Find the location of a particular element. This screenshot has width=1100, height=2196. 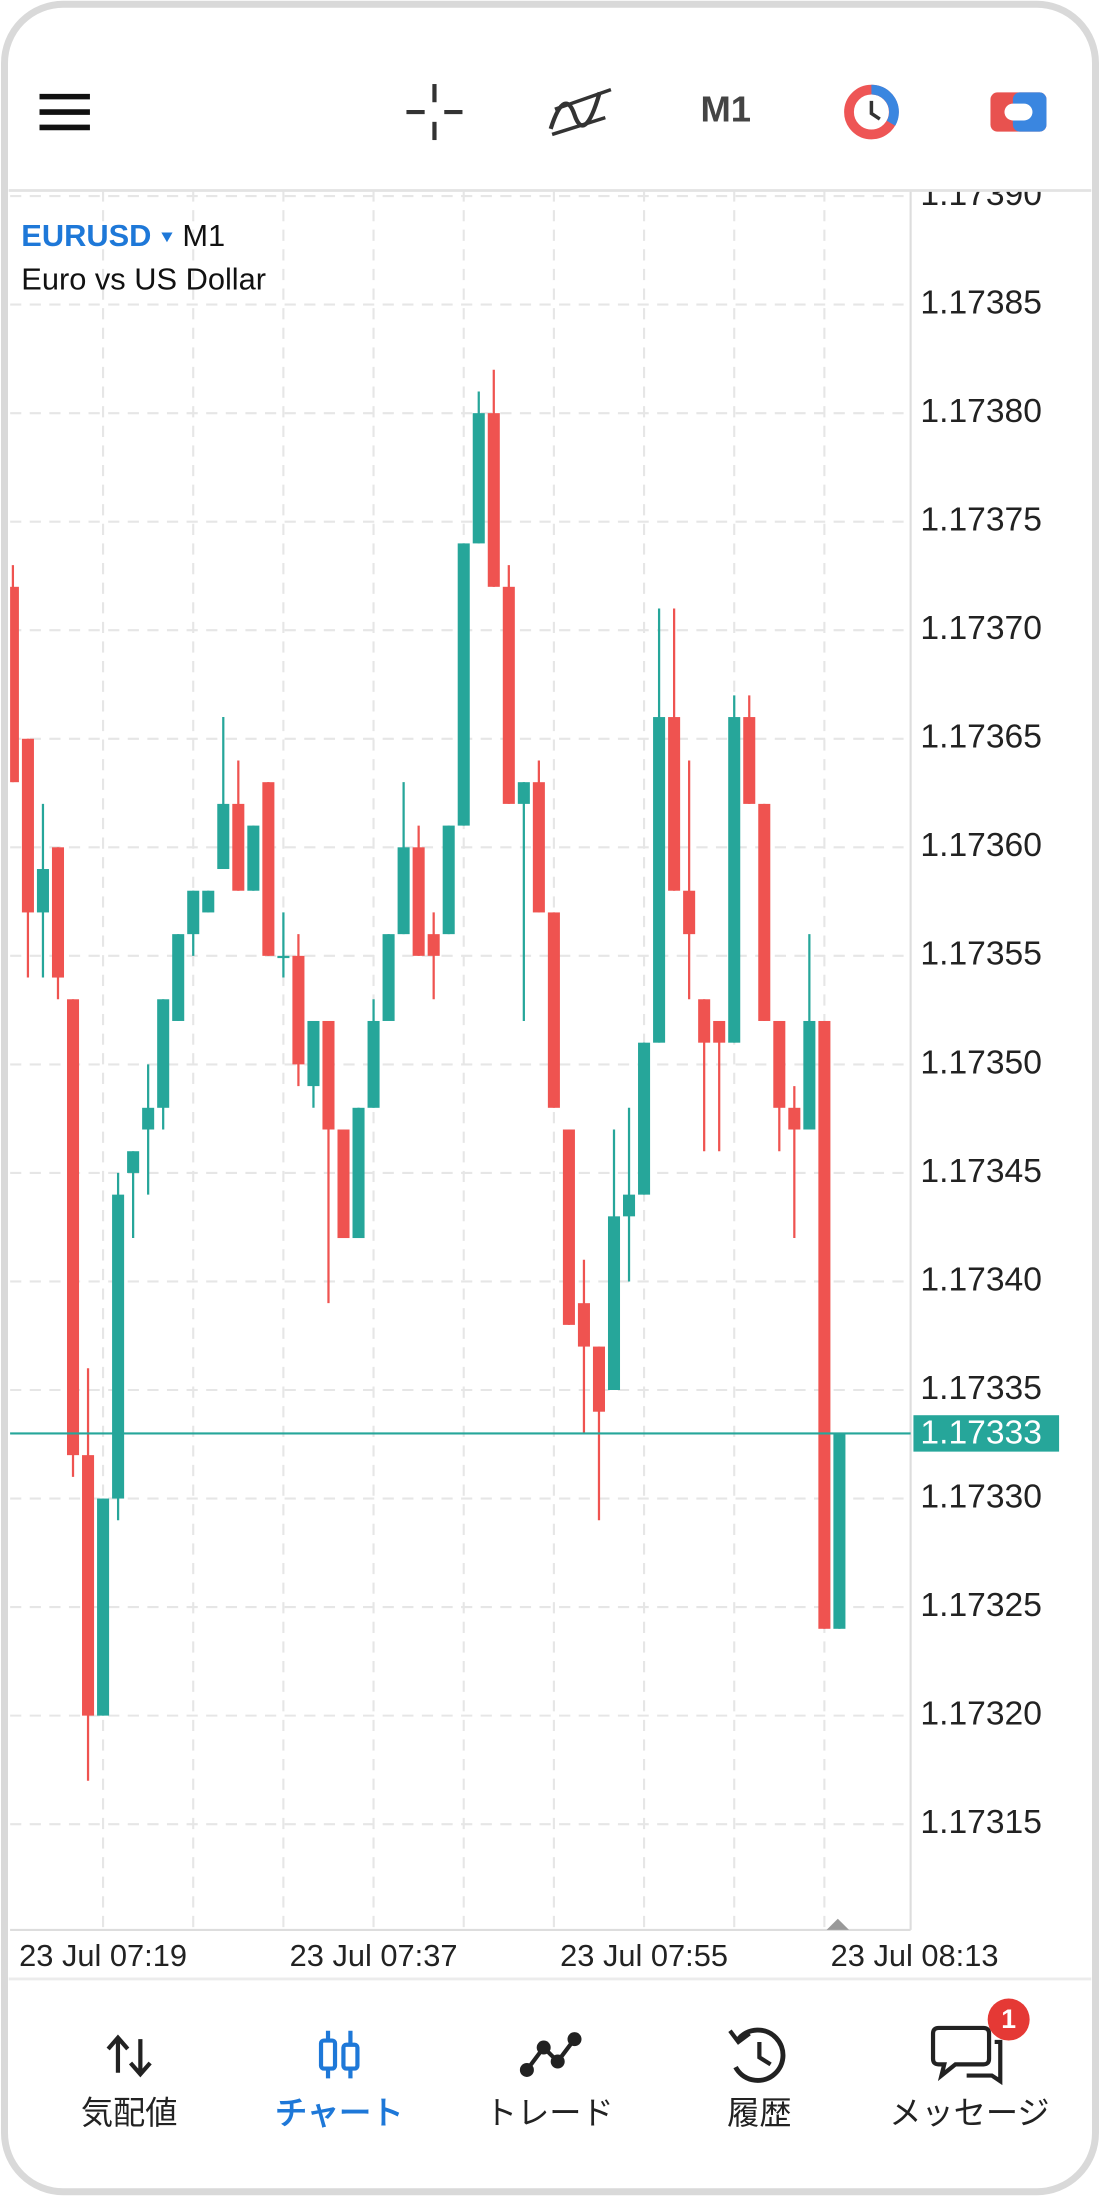

y-tick-label: 1.17320 is located at coordinates (981, 1714).